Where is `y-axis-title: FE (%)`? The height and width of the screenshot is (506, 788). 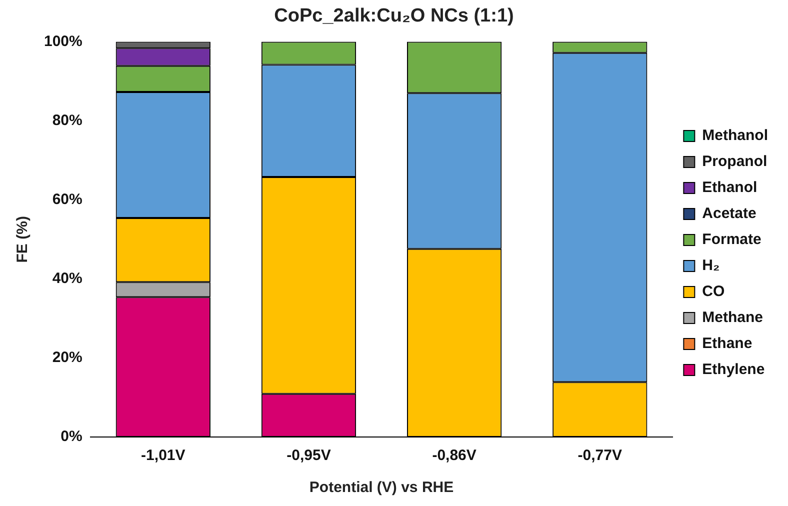 y-axis-title: FE (%) is located at coordinates (23, 239).